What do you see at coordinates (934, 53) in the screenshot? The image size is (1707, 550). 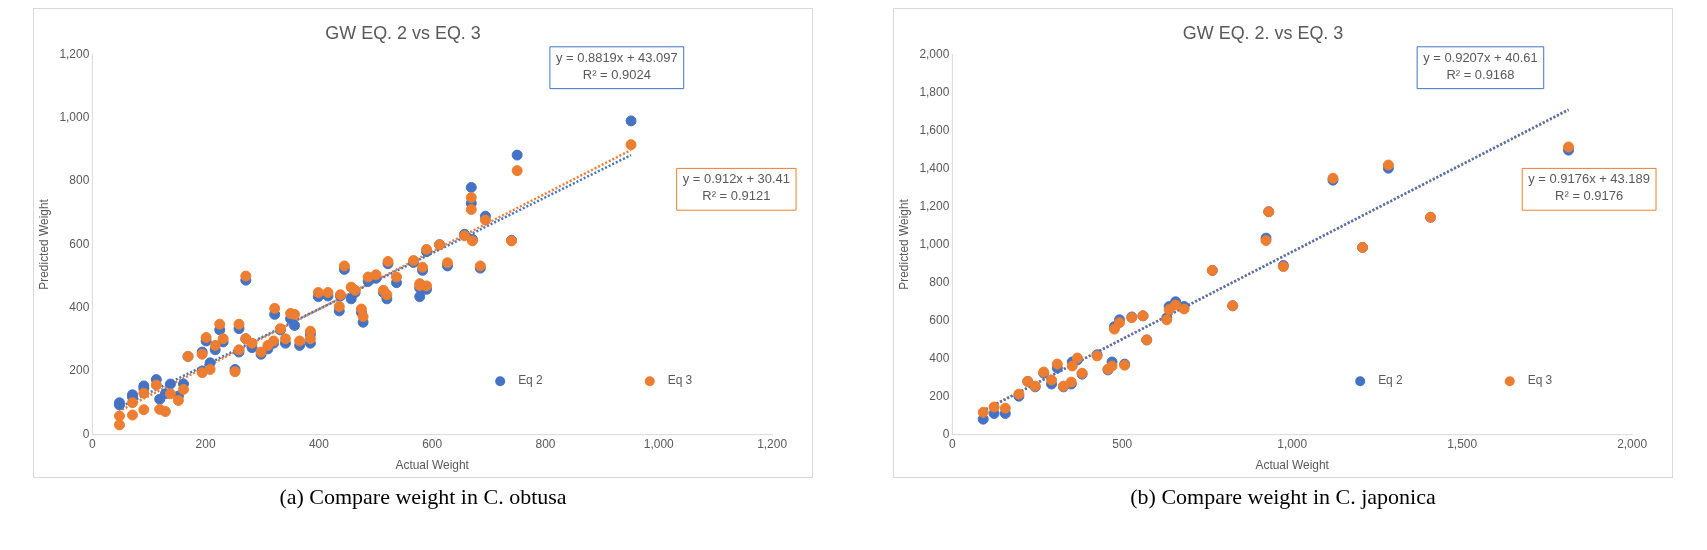 I see `y-tick-label: 2,000` at bounding box center [934, 53].